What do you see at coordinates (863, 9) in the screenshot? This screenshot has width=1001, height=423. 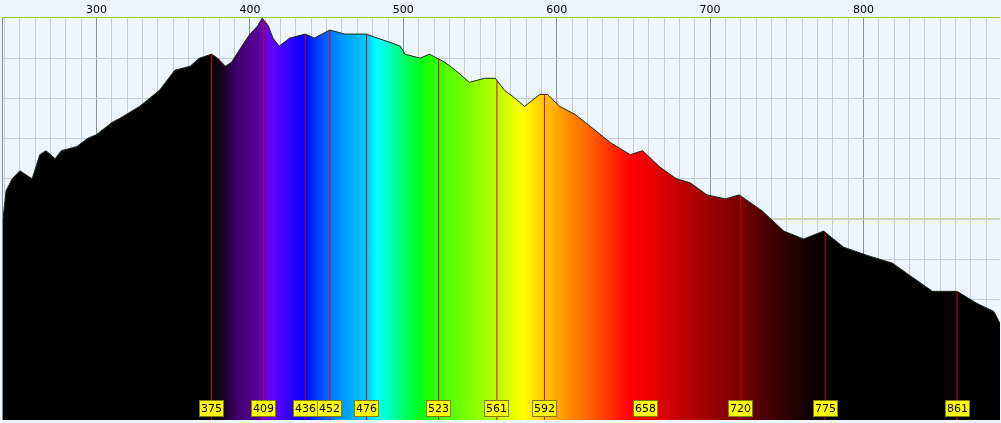 I see `x-tick-label: 800` at bounding box center [863, 9].